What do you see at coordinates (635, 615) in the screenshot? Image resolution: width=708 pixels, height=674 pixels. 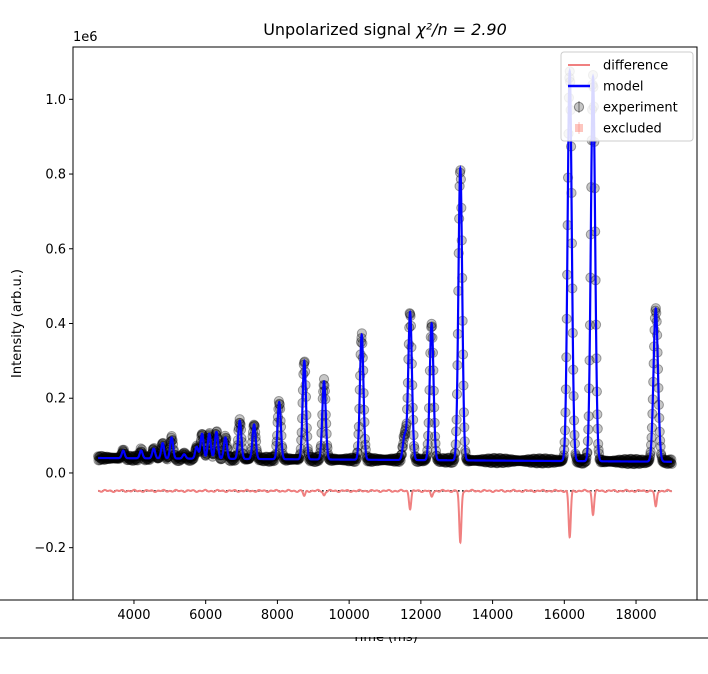 I see `x-tick-label: 18000` at bounding box center [635, 615].